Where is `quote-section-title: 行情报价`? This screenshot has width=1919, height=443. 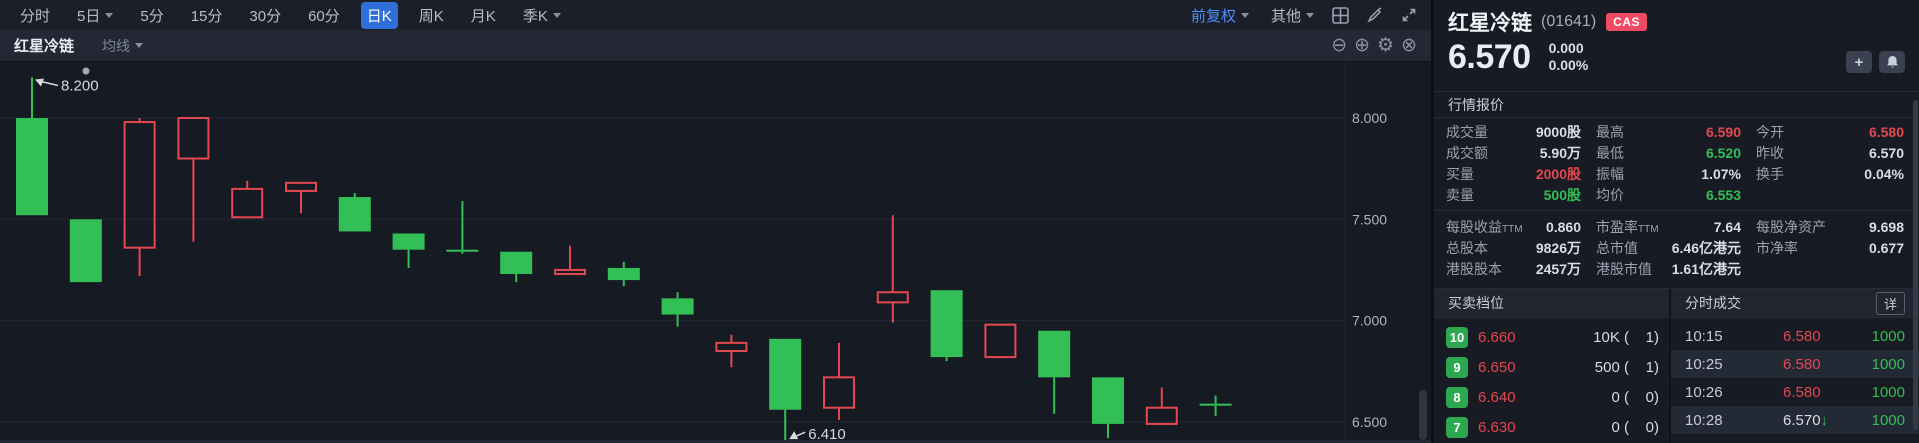
quote-section-title: 行情报价 is located at coordinates (1676, 105).